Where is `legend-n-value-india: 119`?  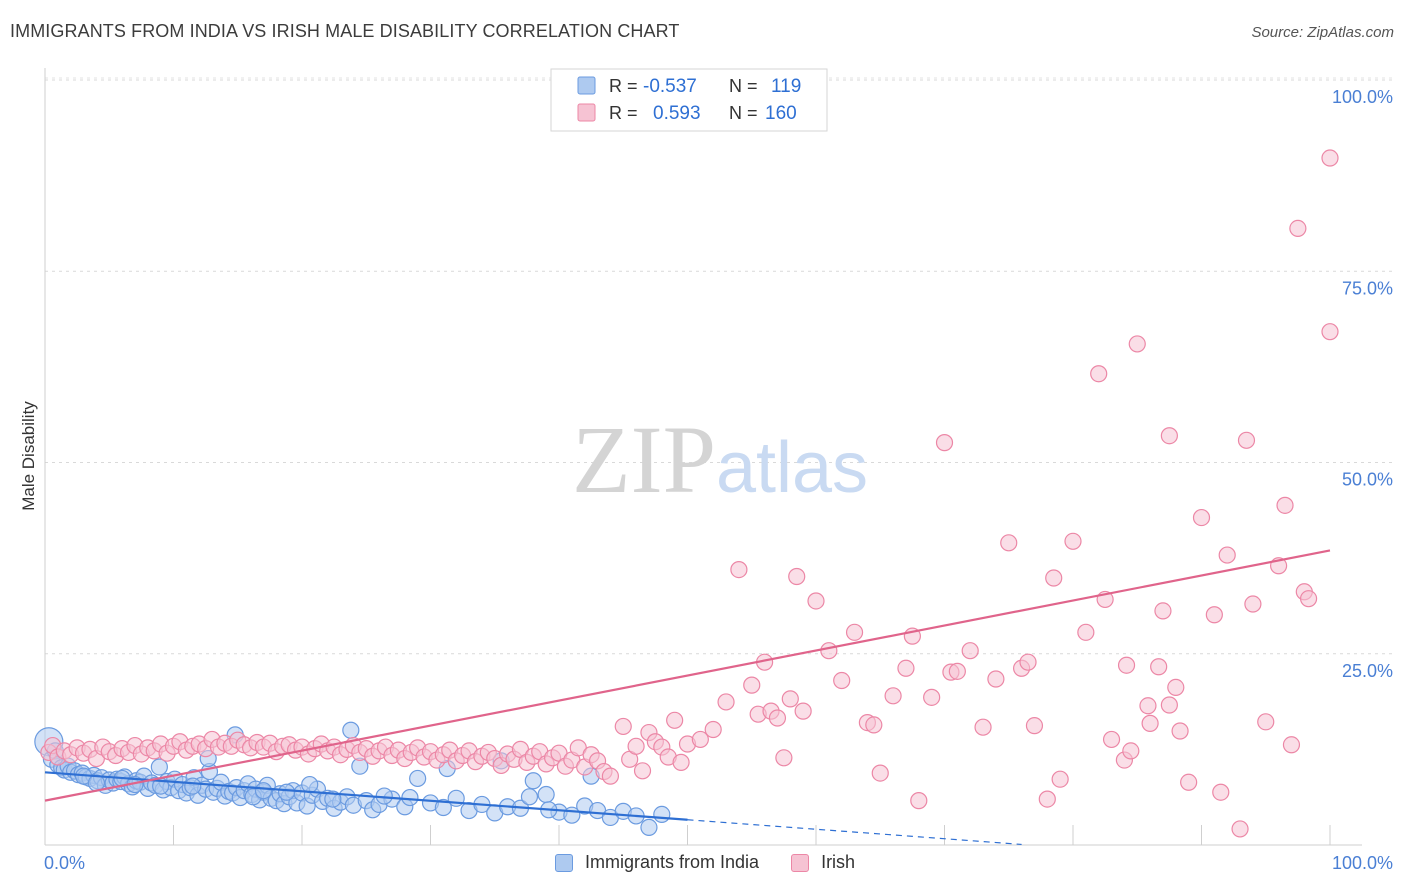 legend-n-value-india: 119 is located at coordinates (786, 86).